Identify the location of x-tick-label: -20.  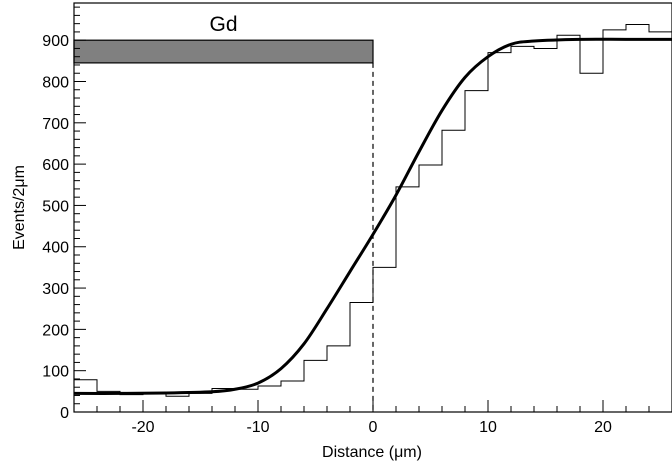
(142, 427).